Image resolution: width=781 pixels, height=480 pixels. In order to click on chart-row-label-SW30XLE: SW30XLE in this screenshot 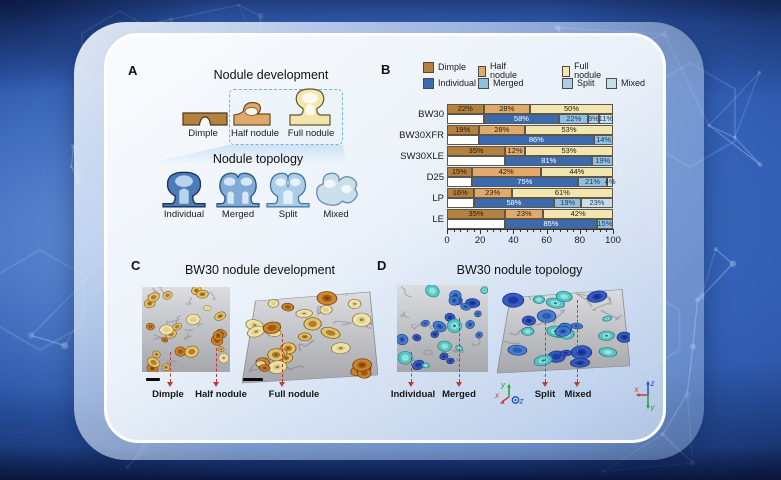, I will do `click(422, 156)`.